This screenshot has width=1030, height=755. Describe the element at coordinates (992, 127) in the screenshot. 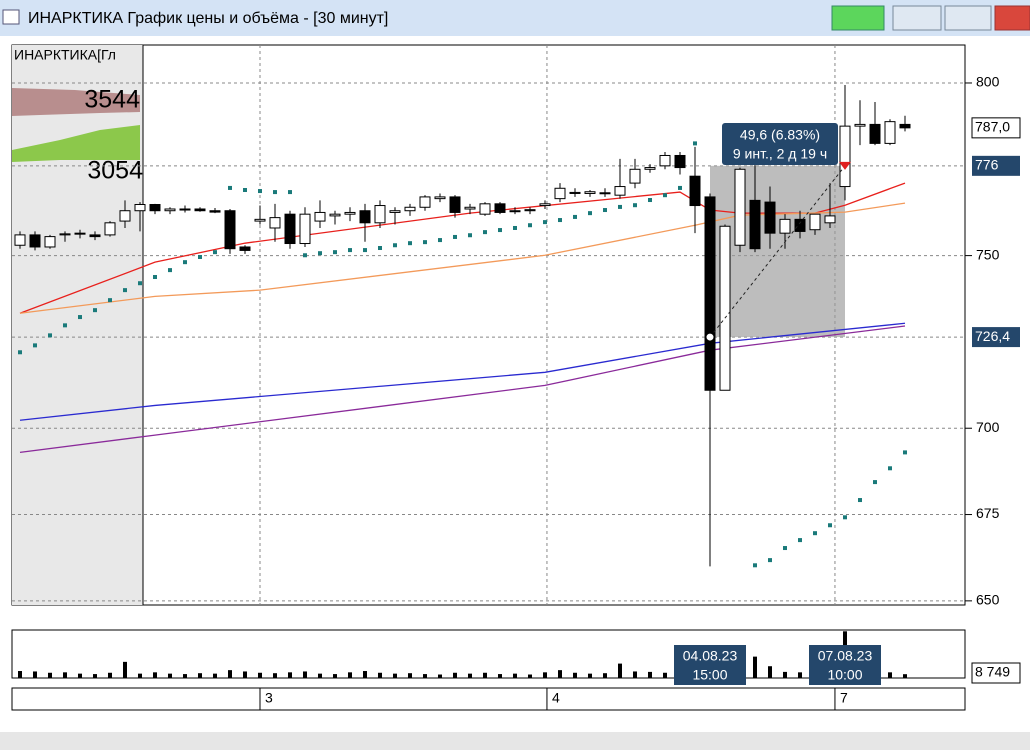

I see `price-label: 787,0` at that location.